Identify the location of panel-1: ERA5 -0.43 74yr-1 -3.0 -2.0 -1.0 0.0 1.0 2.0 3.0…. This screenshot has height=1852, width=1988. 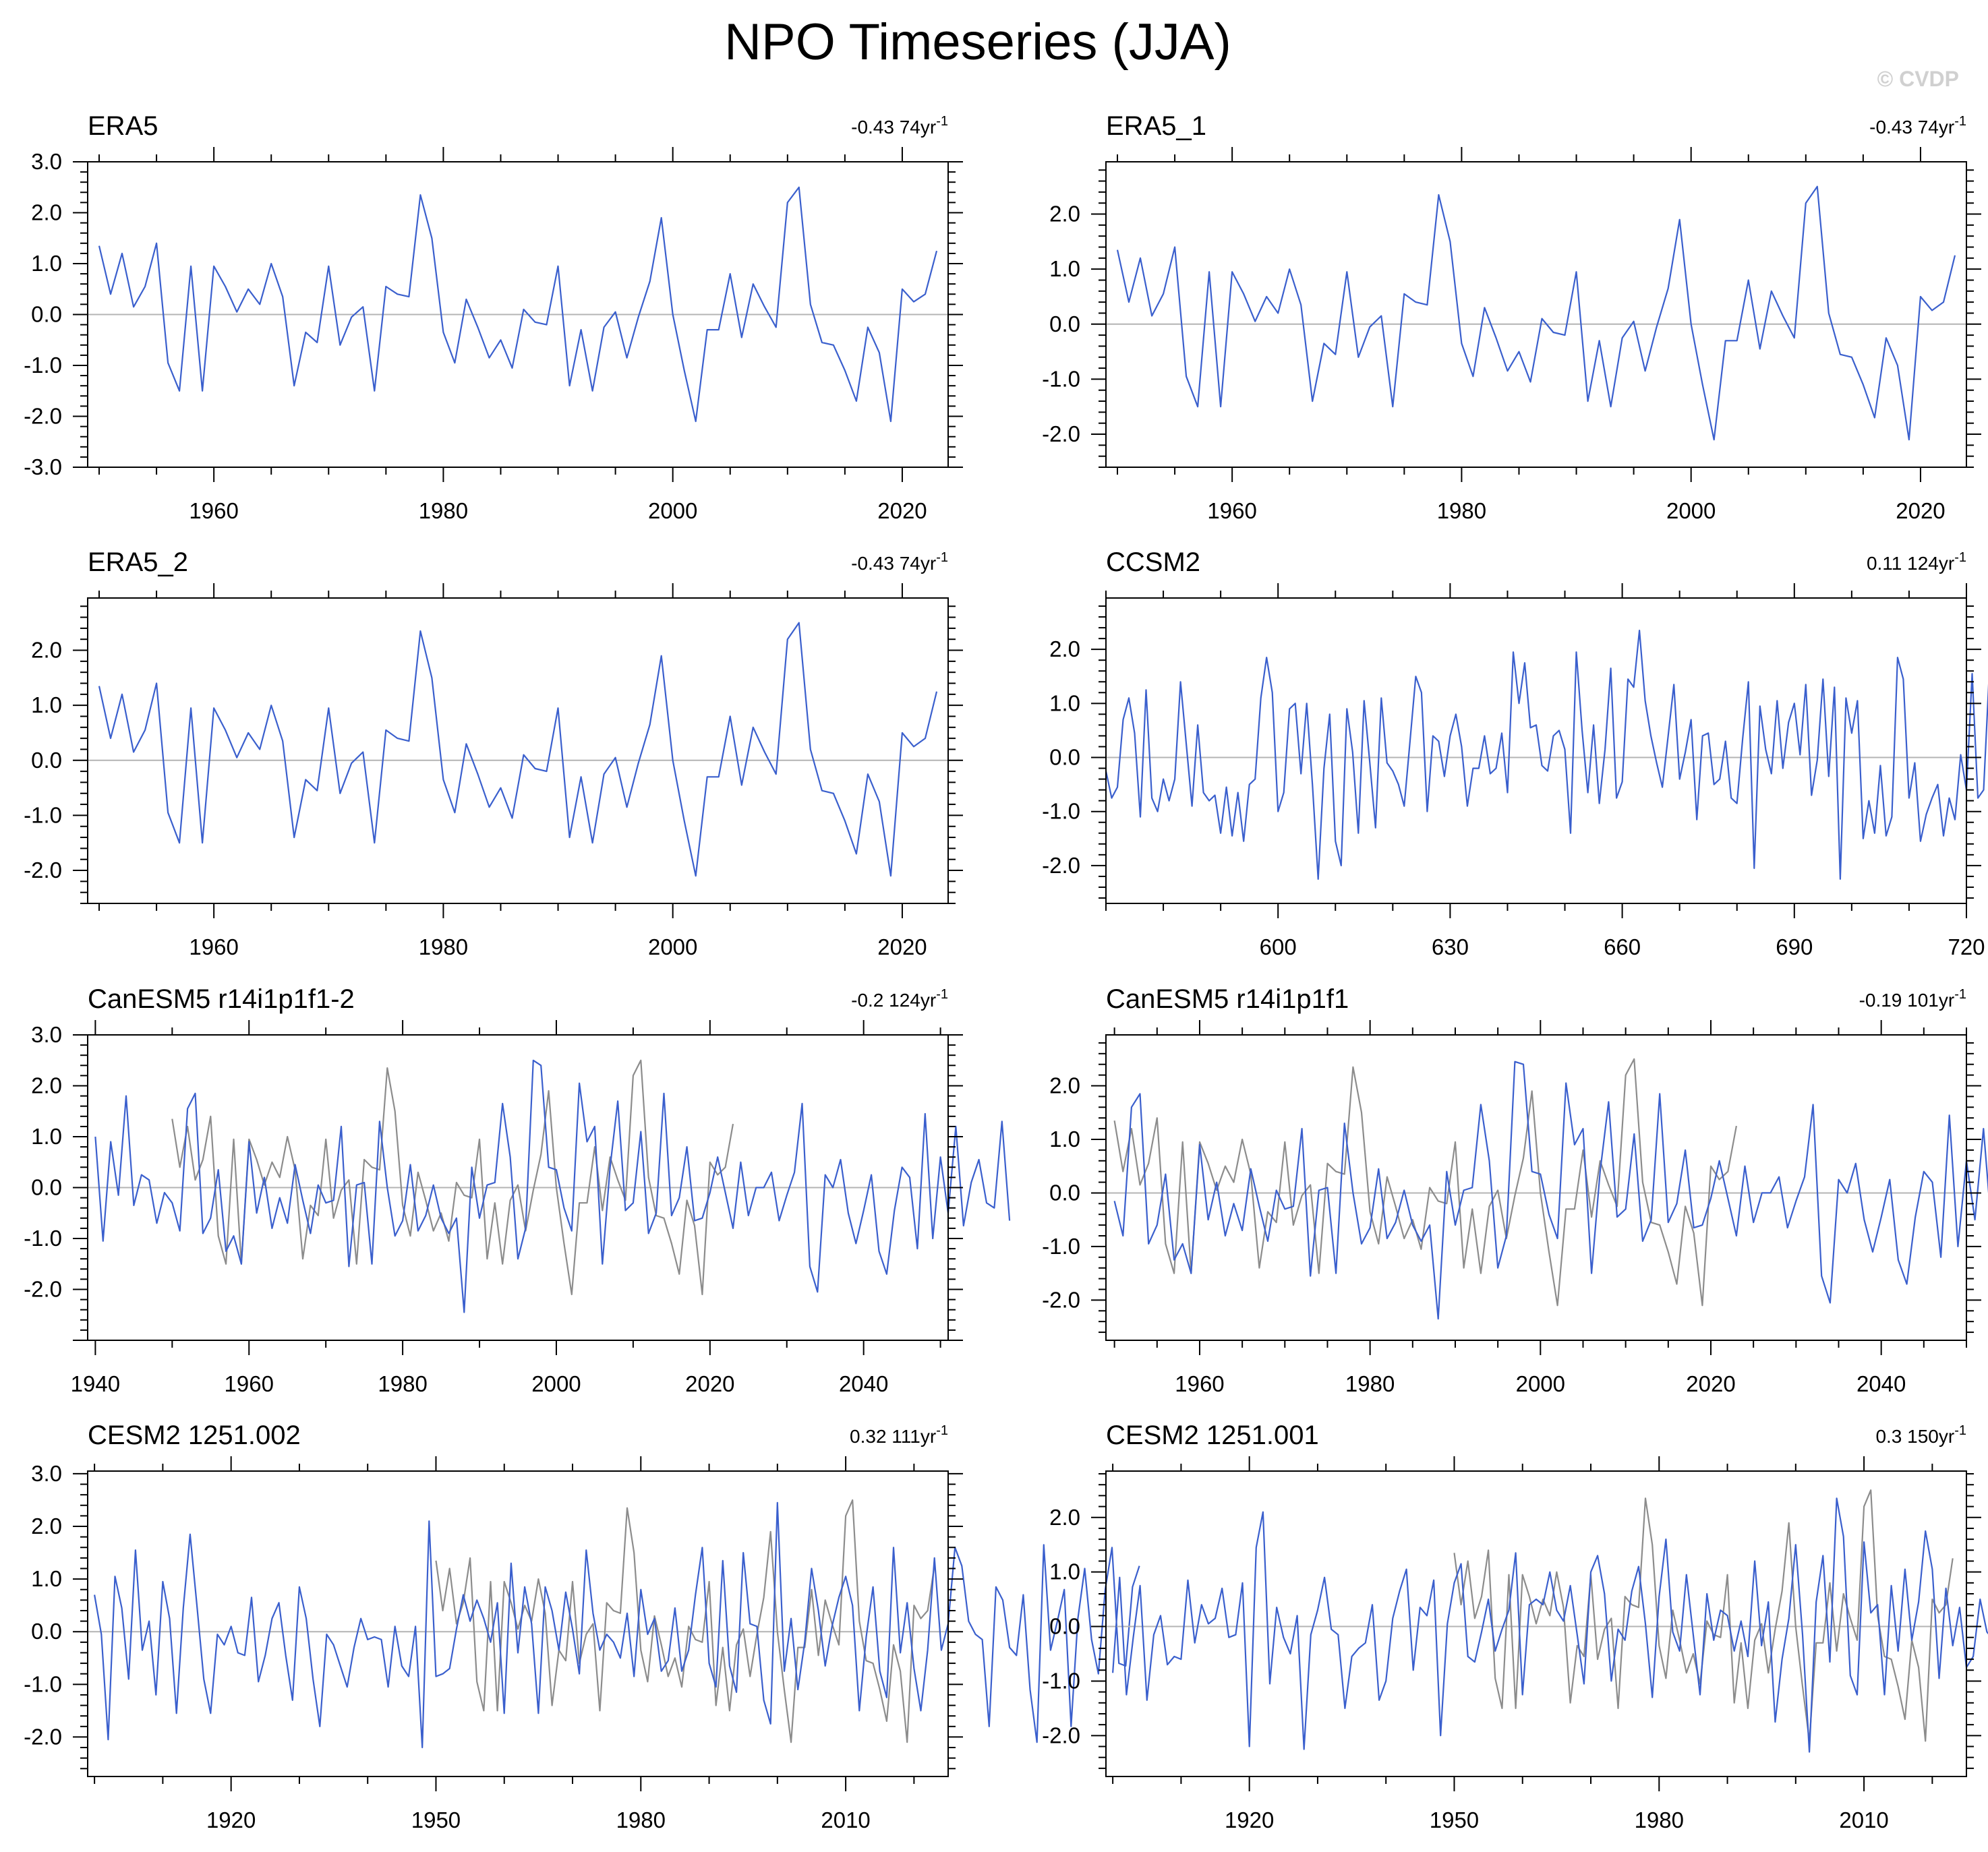
(494, 317).